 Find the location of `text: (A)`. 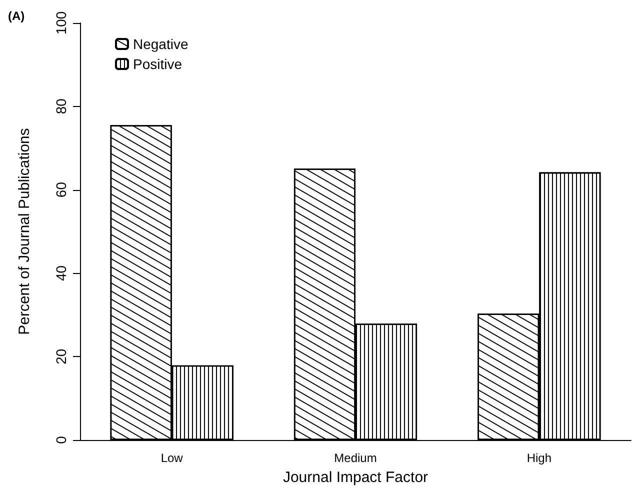

text: (A) is located at coordinates (16, 16).